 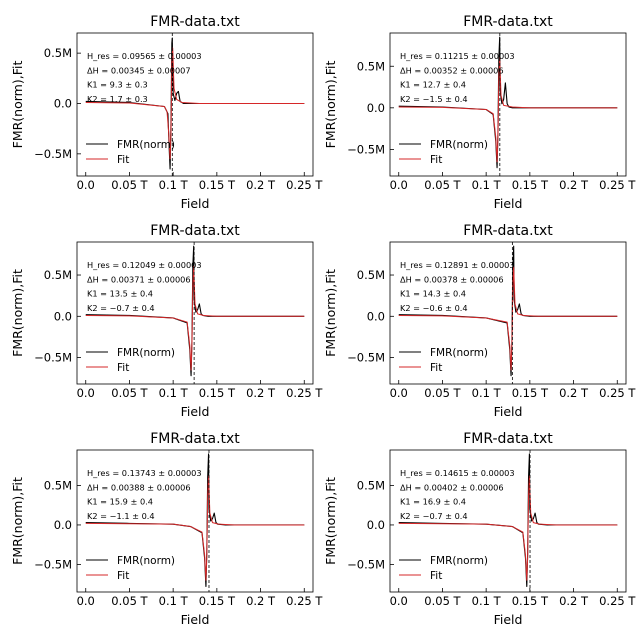 I want to click on fit-parameter-text: ΔH = 0.00345 ± 0.00007, so click(x=139, y=70).